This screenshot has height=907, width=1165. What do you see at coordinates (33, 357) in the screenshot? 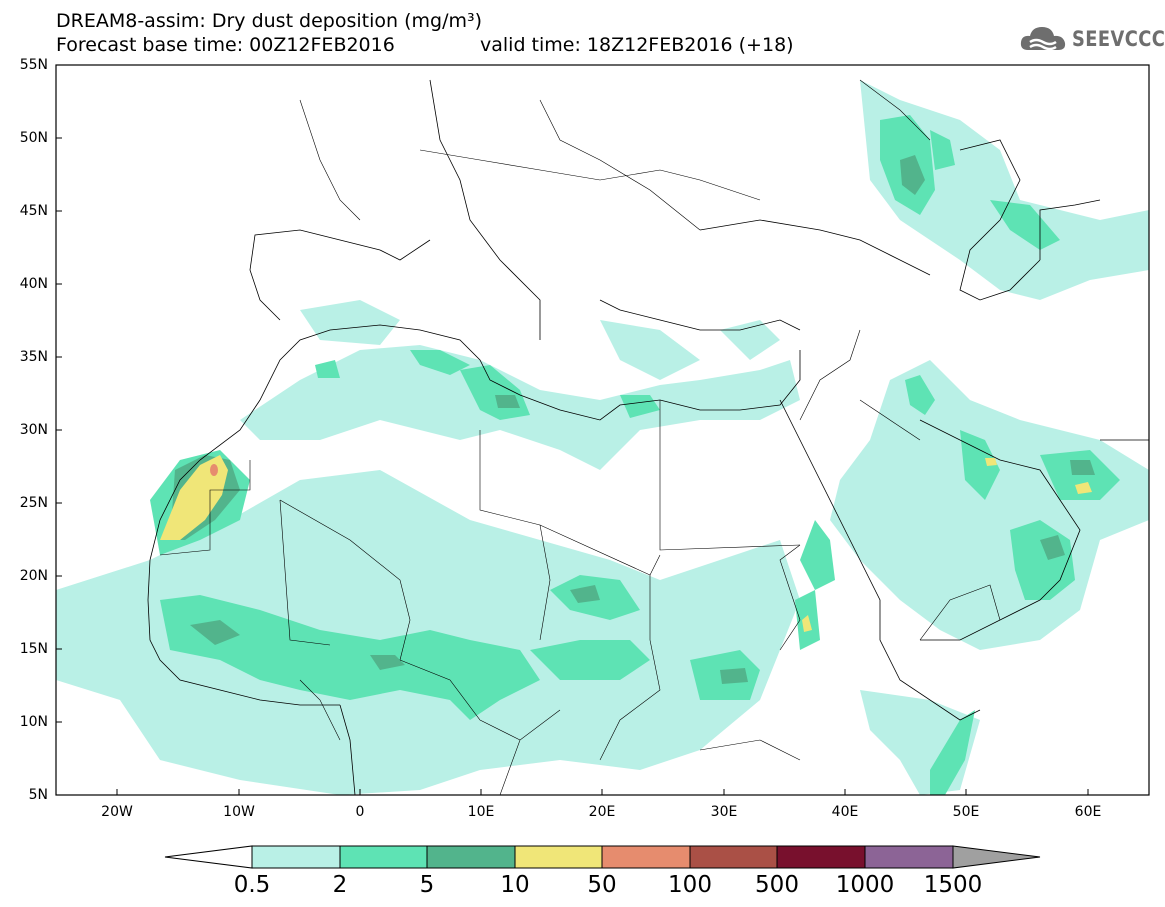
I see `lat-label: 35N` at bounding box center [33, 357].